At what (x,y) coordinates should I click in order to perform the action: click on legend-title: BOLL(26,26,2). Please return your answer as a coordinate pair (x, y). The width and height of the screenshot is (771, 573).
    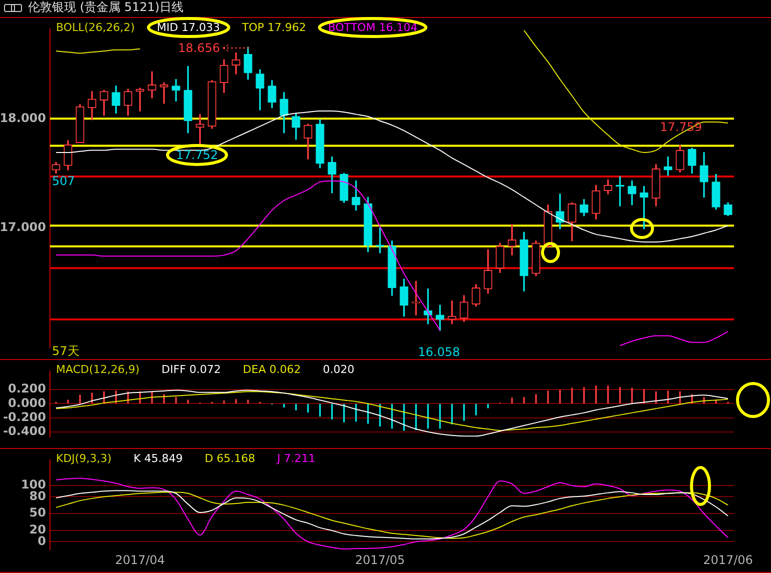
    Looking at the image, I should click on (95, 27).